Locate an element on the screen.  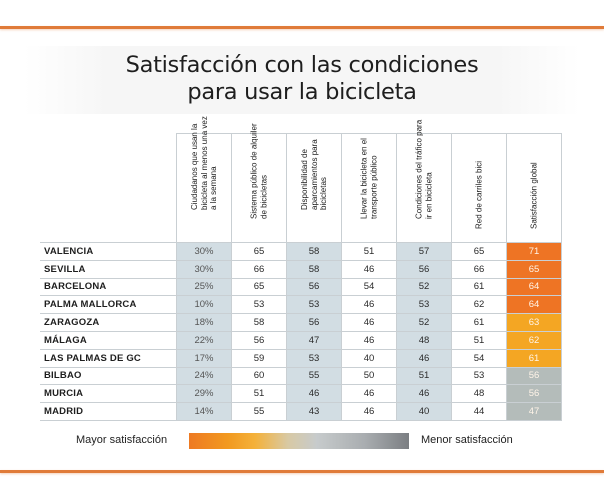
table-row: ZARAGOZA 18% 58 56 46 52 61 63 is located at coordinates (301, 322).